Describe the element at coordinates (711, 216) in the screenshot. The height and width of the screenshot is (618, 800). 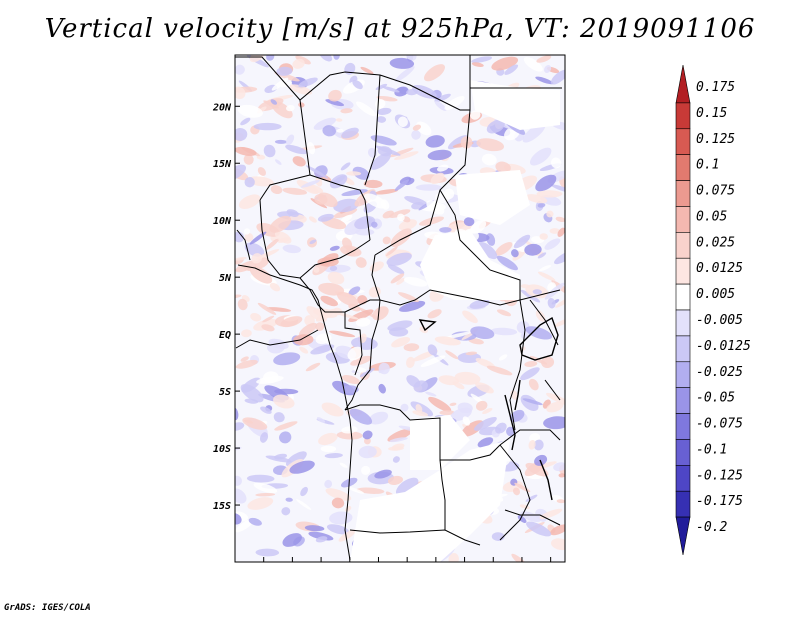
I see `colorbar-label: 0.05` at that location.